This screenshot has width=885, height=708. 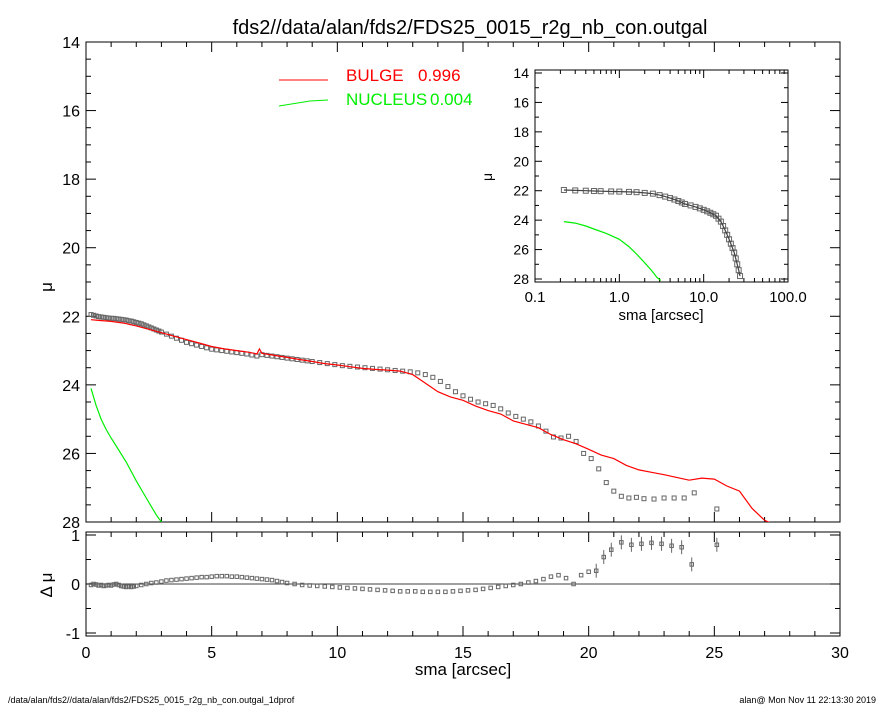 I want to click on residual-ytick-label: 1, so click(x=75, y=536).